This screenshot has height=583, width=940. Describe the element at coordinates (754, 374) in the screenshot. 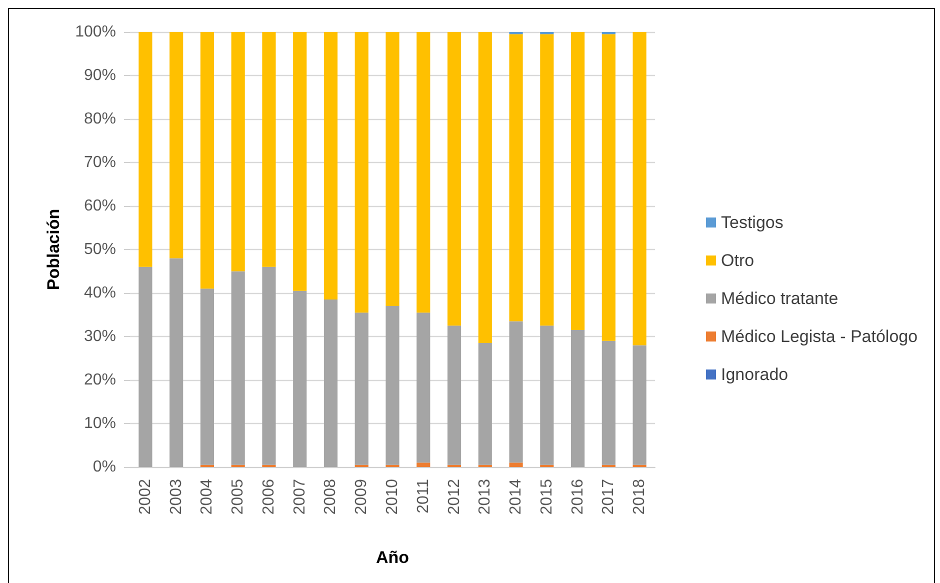

I see `legend-label: Ignorado` at that location.